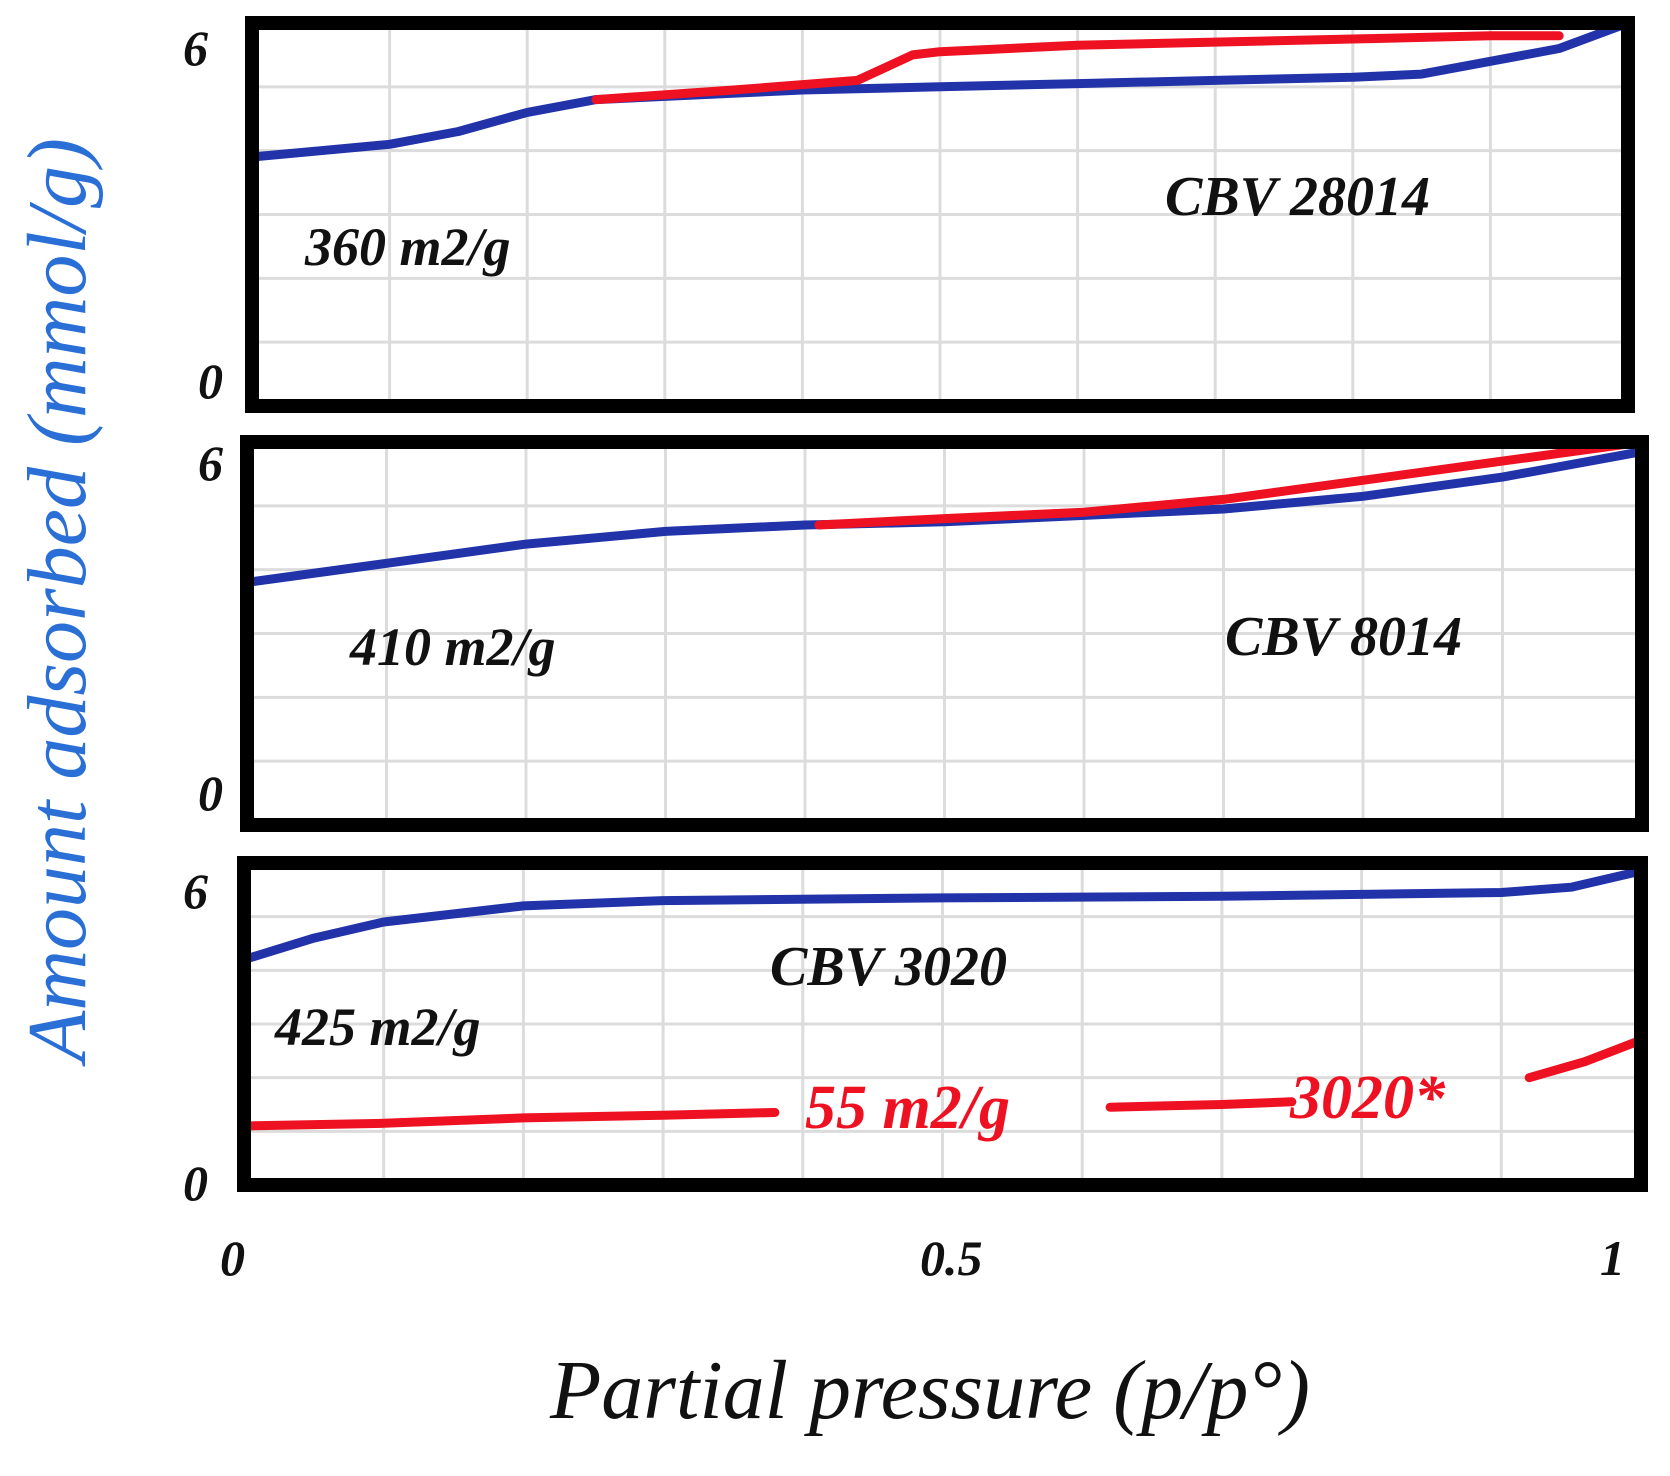 This screenshot has width=1670, height=1476. I want to click on panel-3-area-label: 425 m2/g, so click(377, 1027).